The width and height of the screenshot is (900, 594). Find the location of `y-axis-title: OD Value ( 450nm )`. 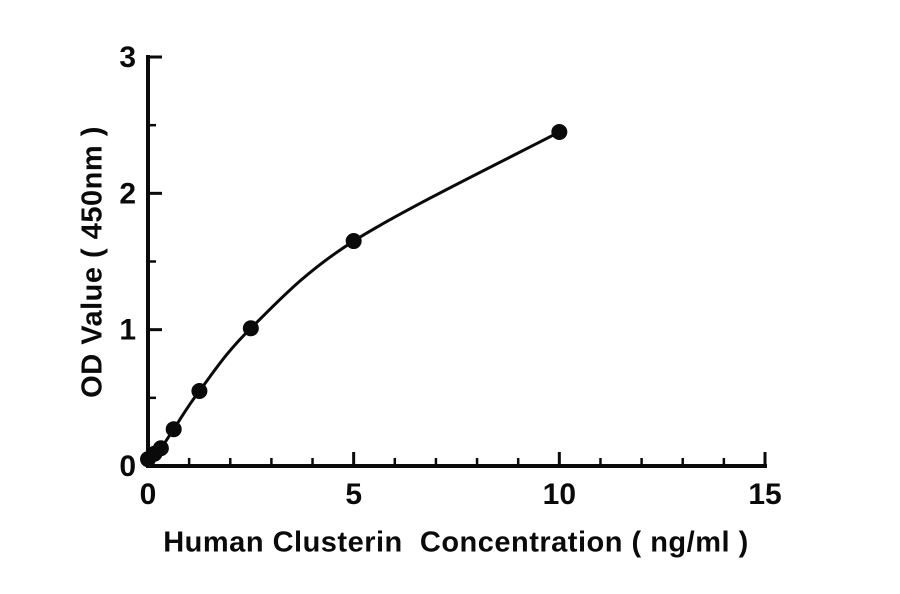

y-axis-title: OD Value ( 450nm ) is located at coordinates (92, 262).